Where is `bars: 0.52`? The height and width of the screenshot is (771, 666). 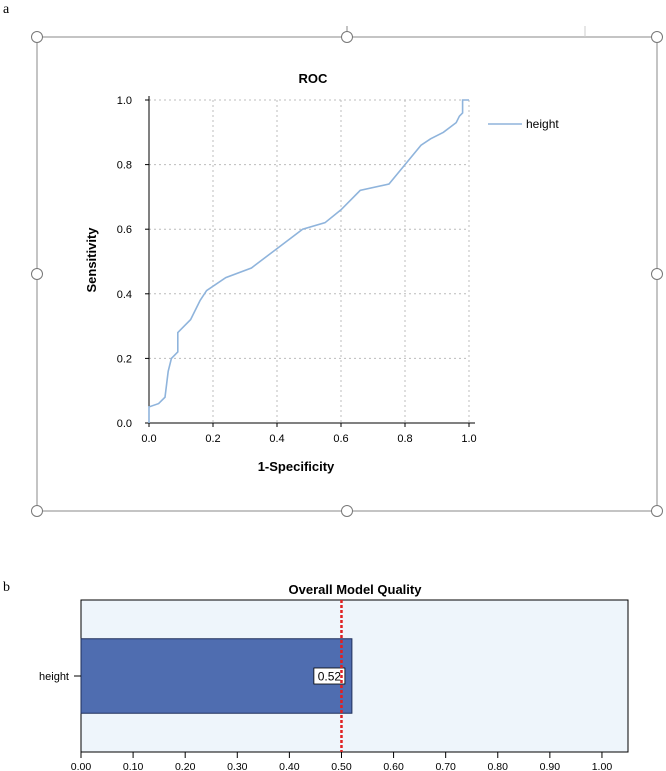
bars: 0.52 is located at coordinates (216, 676).